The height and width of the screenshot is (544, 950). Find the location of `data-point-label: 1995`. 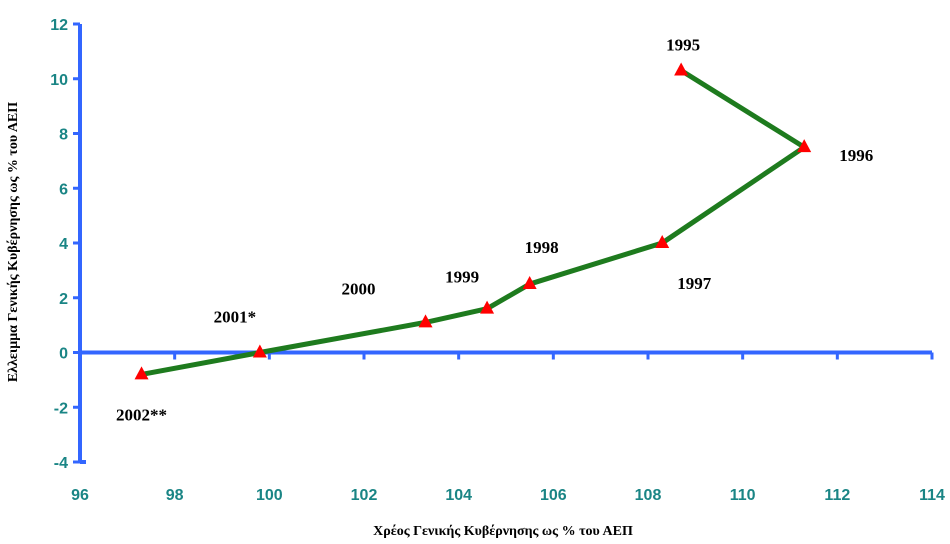

data-point-label: 1995 is located at coordinates (683, 45).